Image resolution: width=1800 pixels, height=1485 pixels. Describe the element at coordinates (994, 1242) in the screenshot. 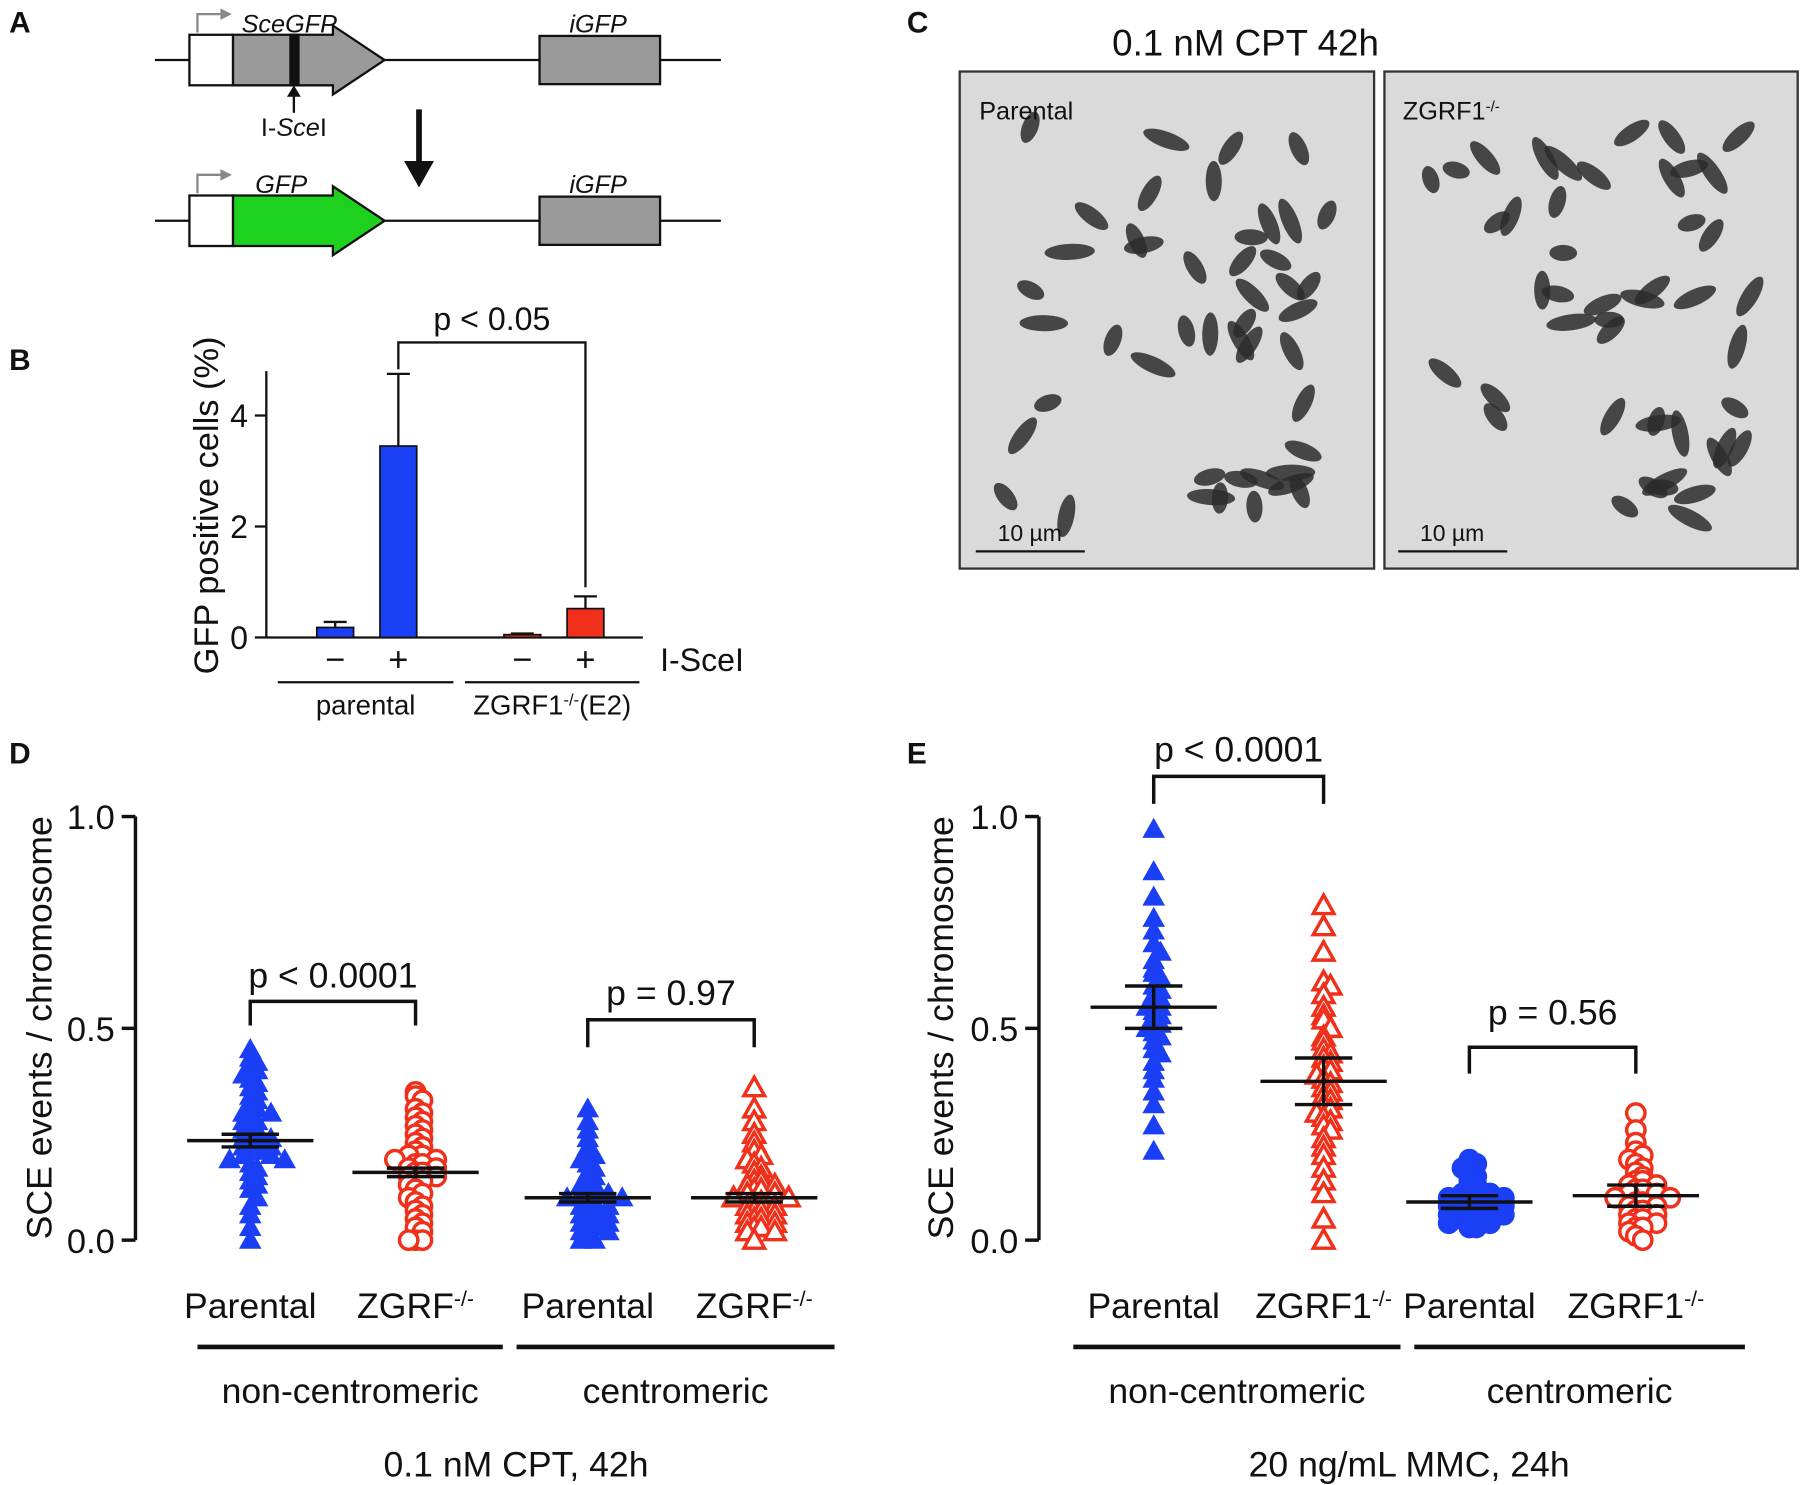

I see `y-tick-label: 0.0` at that location.